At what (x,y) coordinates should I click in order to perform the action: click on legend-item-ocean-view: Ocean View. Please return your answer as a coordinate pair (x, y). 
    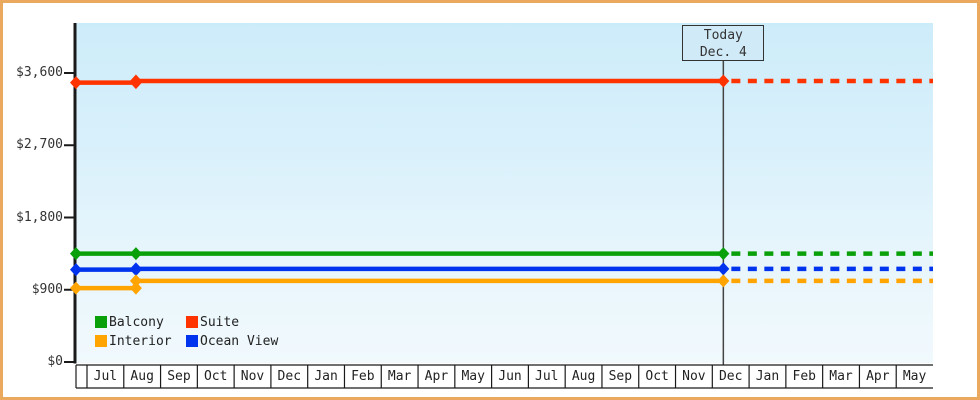
    Looking at the image, I should click on (232, 341).